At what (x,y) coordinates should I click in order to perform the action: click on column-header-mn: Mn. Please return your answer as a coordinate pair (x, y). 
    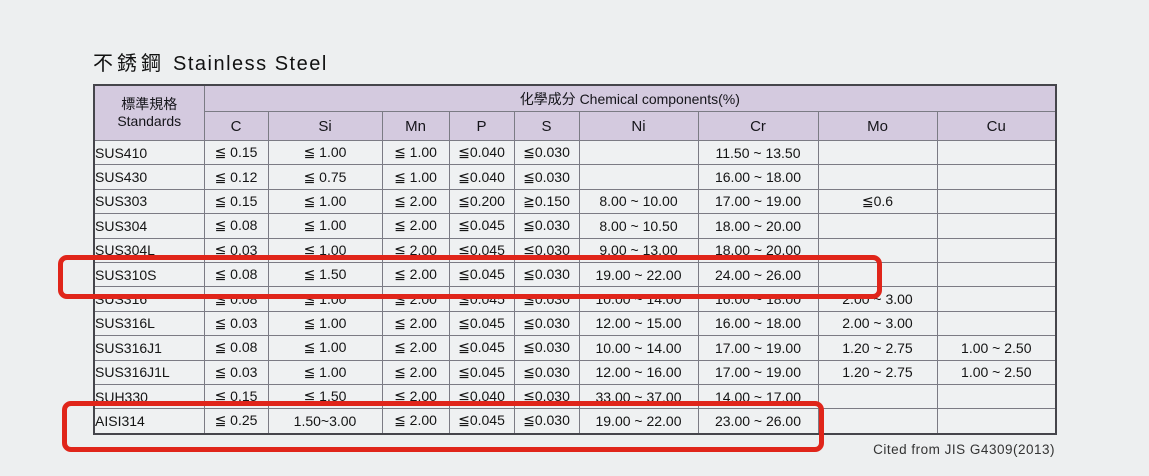
    Looking at the image, I should click on (415, 126).